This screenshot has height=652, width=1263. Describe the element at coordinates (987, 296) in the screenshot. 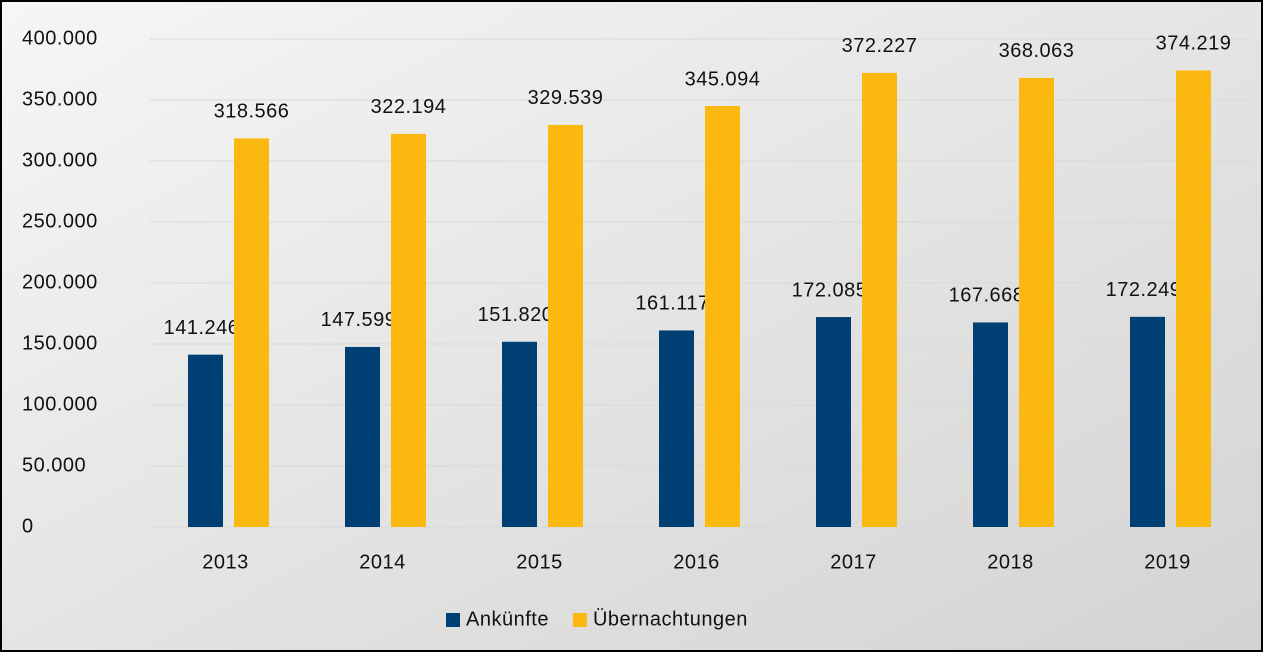

I see `value-label: 167.668` at that location.